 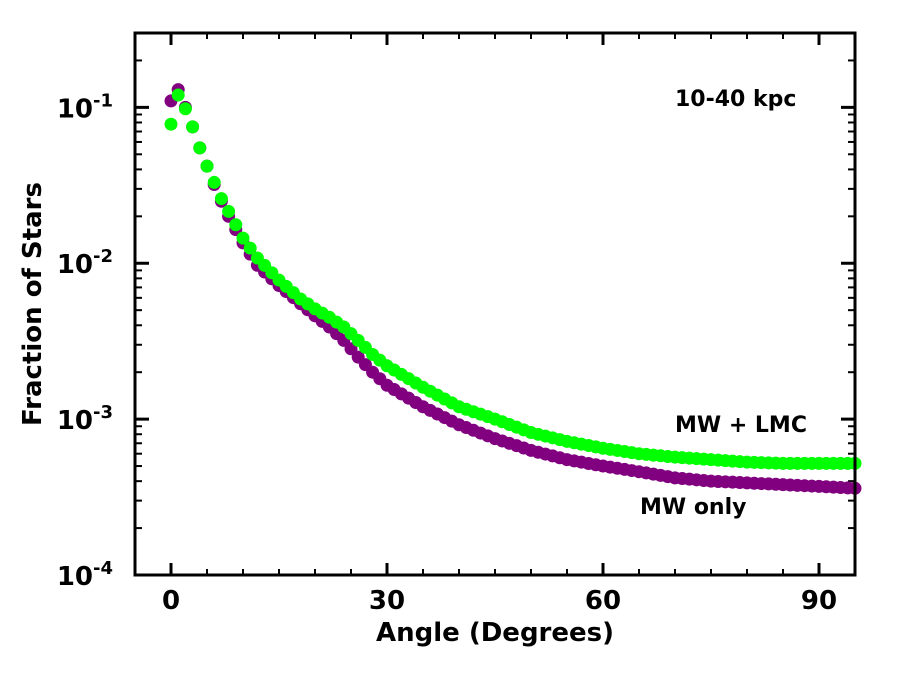 What do you see at coordinates (603, 601) in the screenshot?
I see `x-tick-label: 60` at bounding box center [603, 601].